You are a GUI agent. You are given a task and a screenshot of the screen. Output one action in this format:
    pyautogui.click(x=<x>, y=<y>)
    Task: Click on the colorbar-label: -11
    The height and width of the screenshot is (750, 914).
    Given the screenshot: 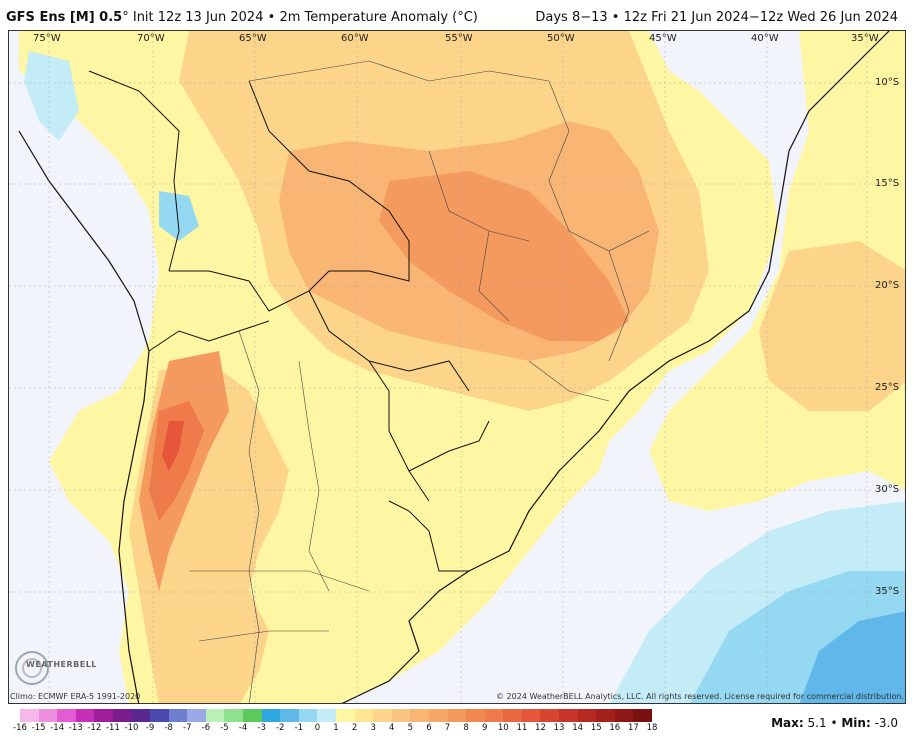 What is the action you would take?
    pyautogui.click(x=112, y=728)
    